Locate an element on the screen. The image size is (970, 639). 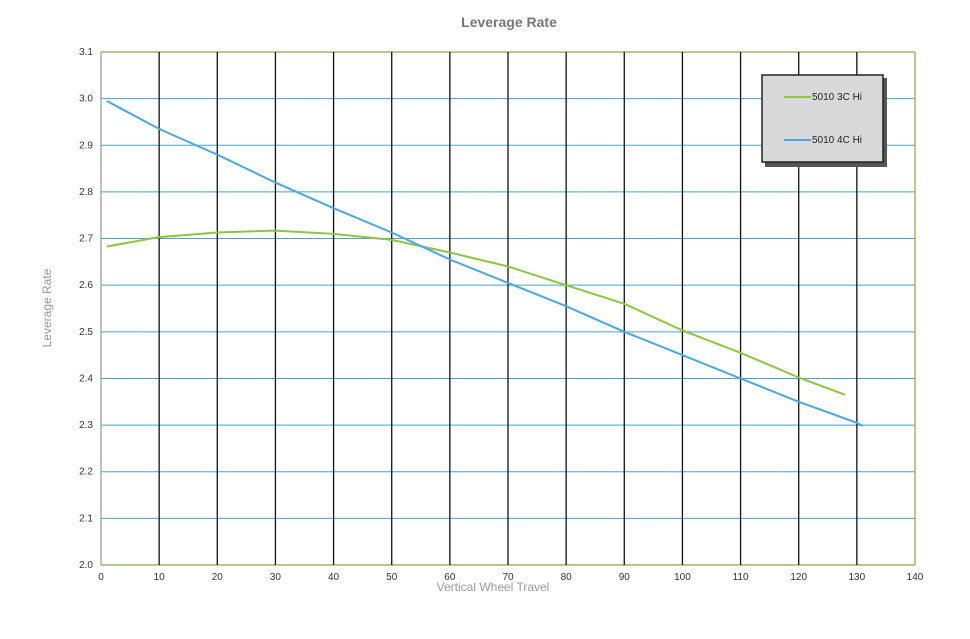
legend-box is located at coordinates (822, 118).